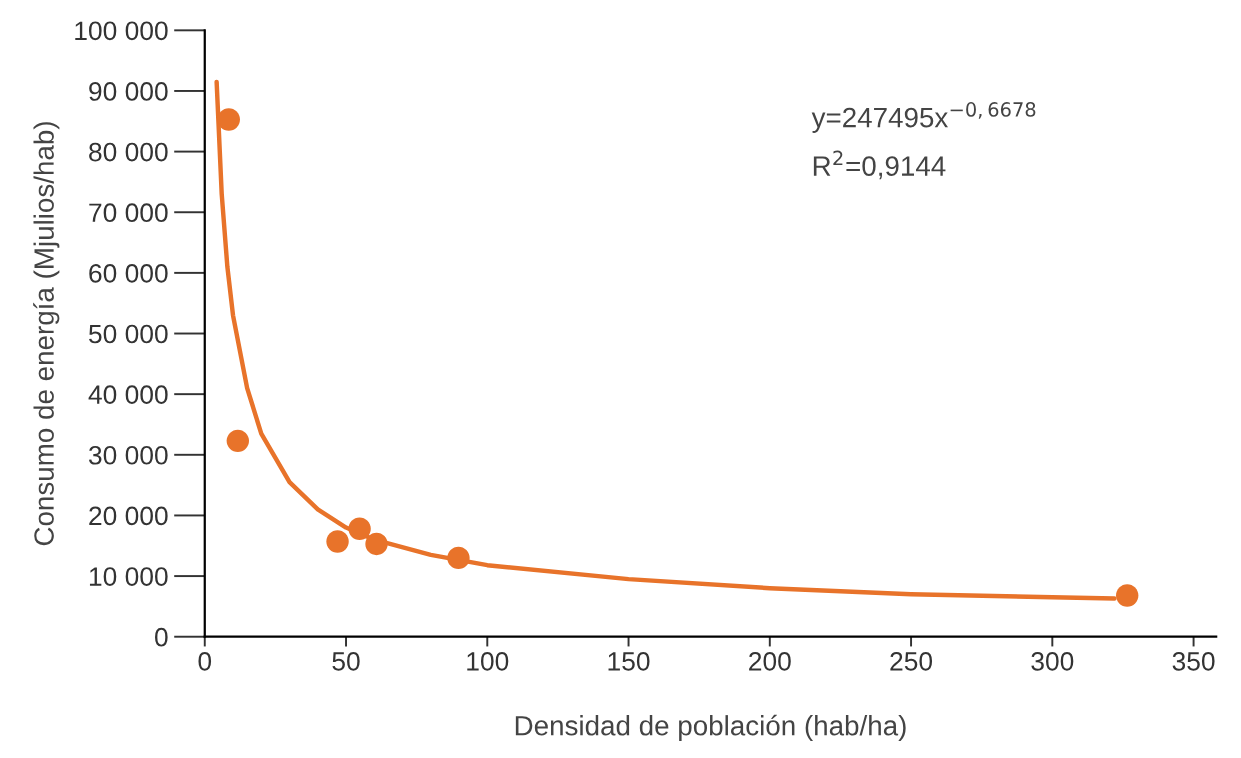  I want to click on x-tick-label: 100, so click(488, 661).